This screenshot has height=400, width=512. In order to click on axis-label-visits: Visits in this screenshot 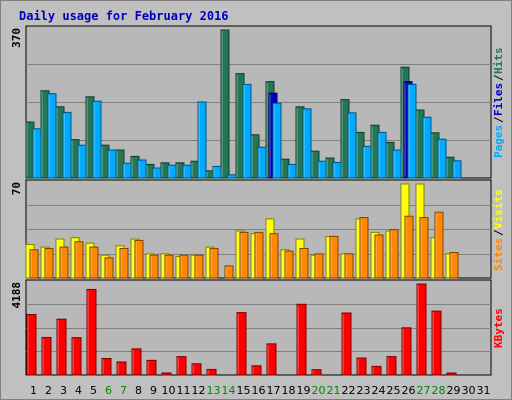, I will do `click(498, 209)`.